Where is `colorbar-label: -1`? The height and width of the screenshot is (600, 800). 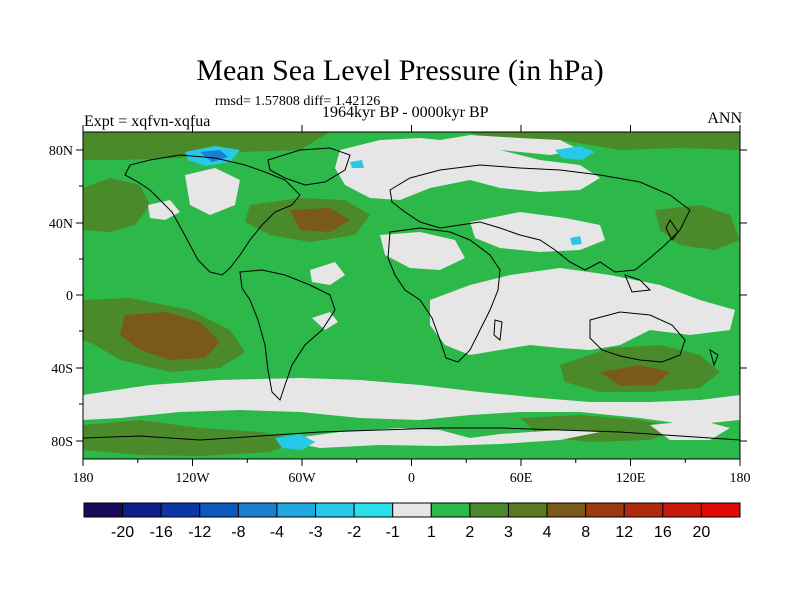
colorbar-label: -1 is located at coordinates (393, 532).